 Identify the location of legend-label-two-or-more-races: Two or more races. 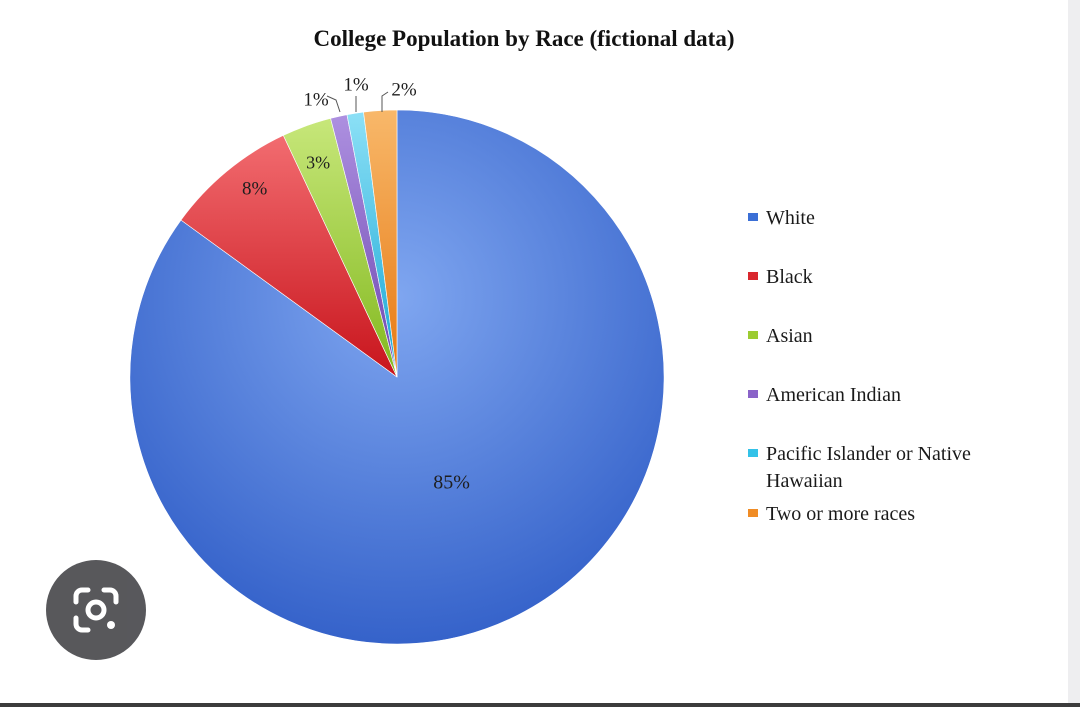
(841, 514).